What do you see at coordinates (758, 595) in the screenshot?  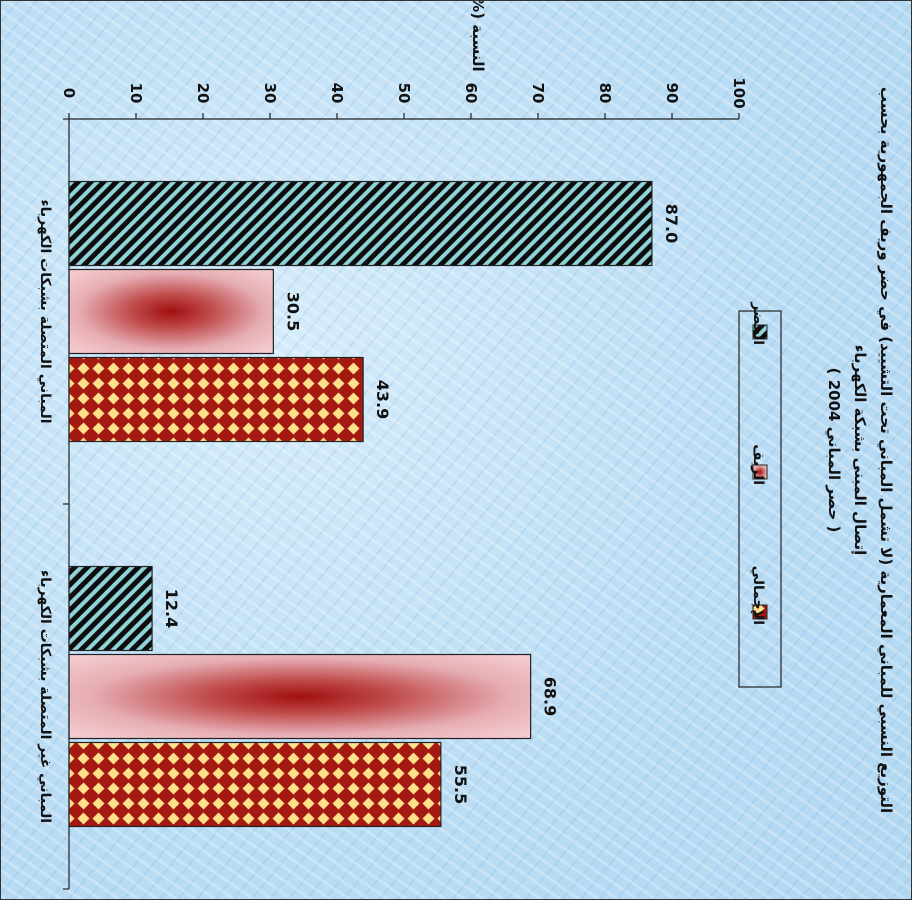 I see `legend-label: الإجمالي` at bounding box center [758, 595].